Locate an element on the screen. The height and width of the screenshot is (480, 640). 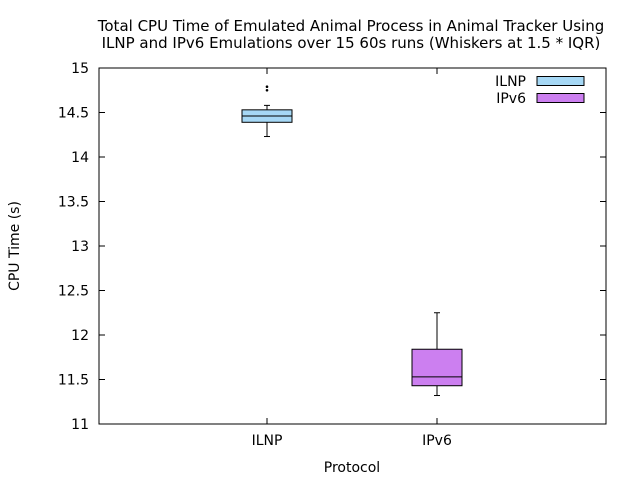
x-axis-label: Protocol is located at coordinates (352, 468).